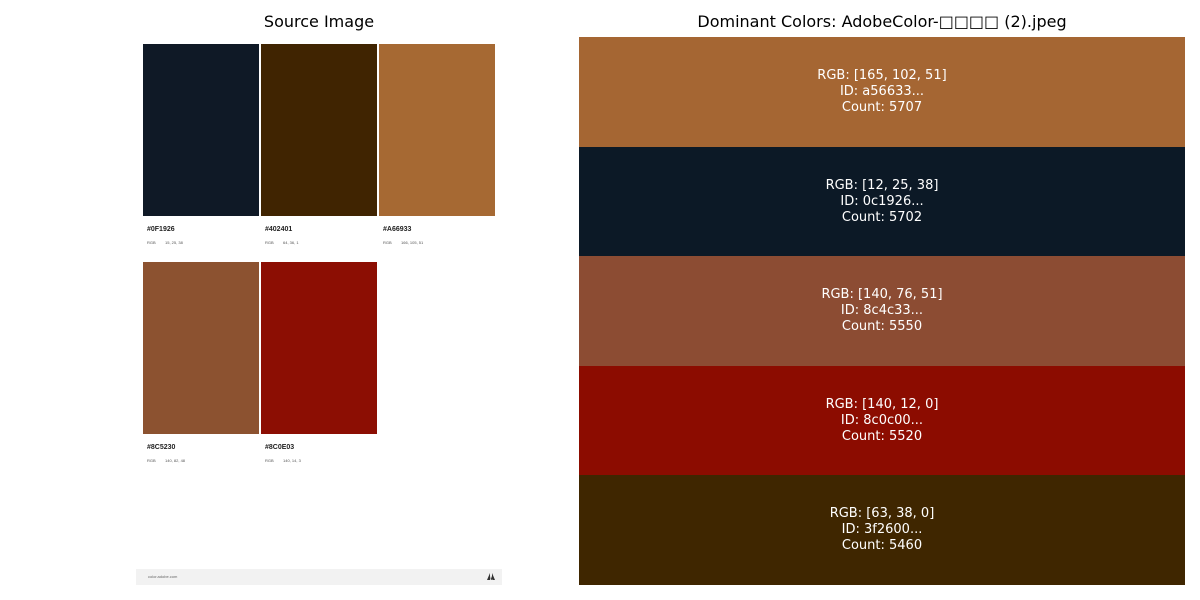 The image size is (1200, 600). What do you see at coordinates (882, 326) in the screenshot?
I see `color-bar-count-text: Count: 5550` at bounding box center [882, 326].